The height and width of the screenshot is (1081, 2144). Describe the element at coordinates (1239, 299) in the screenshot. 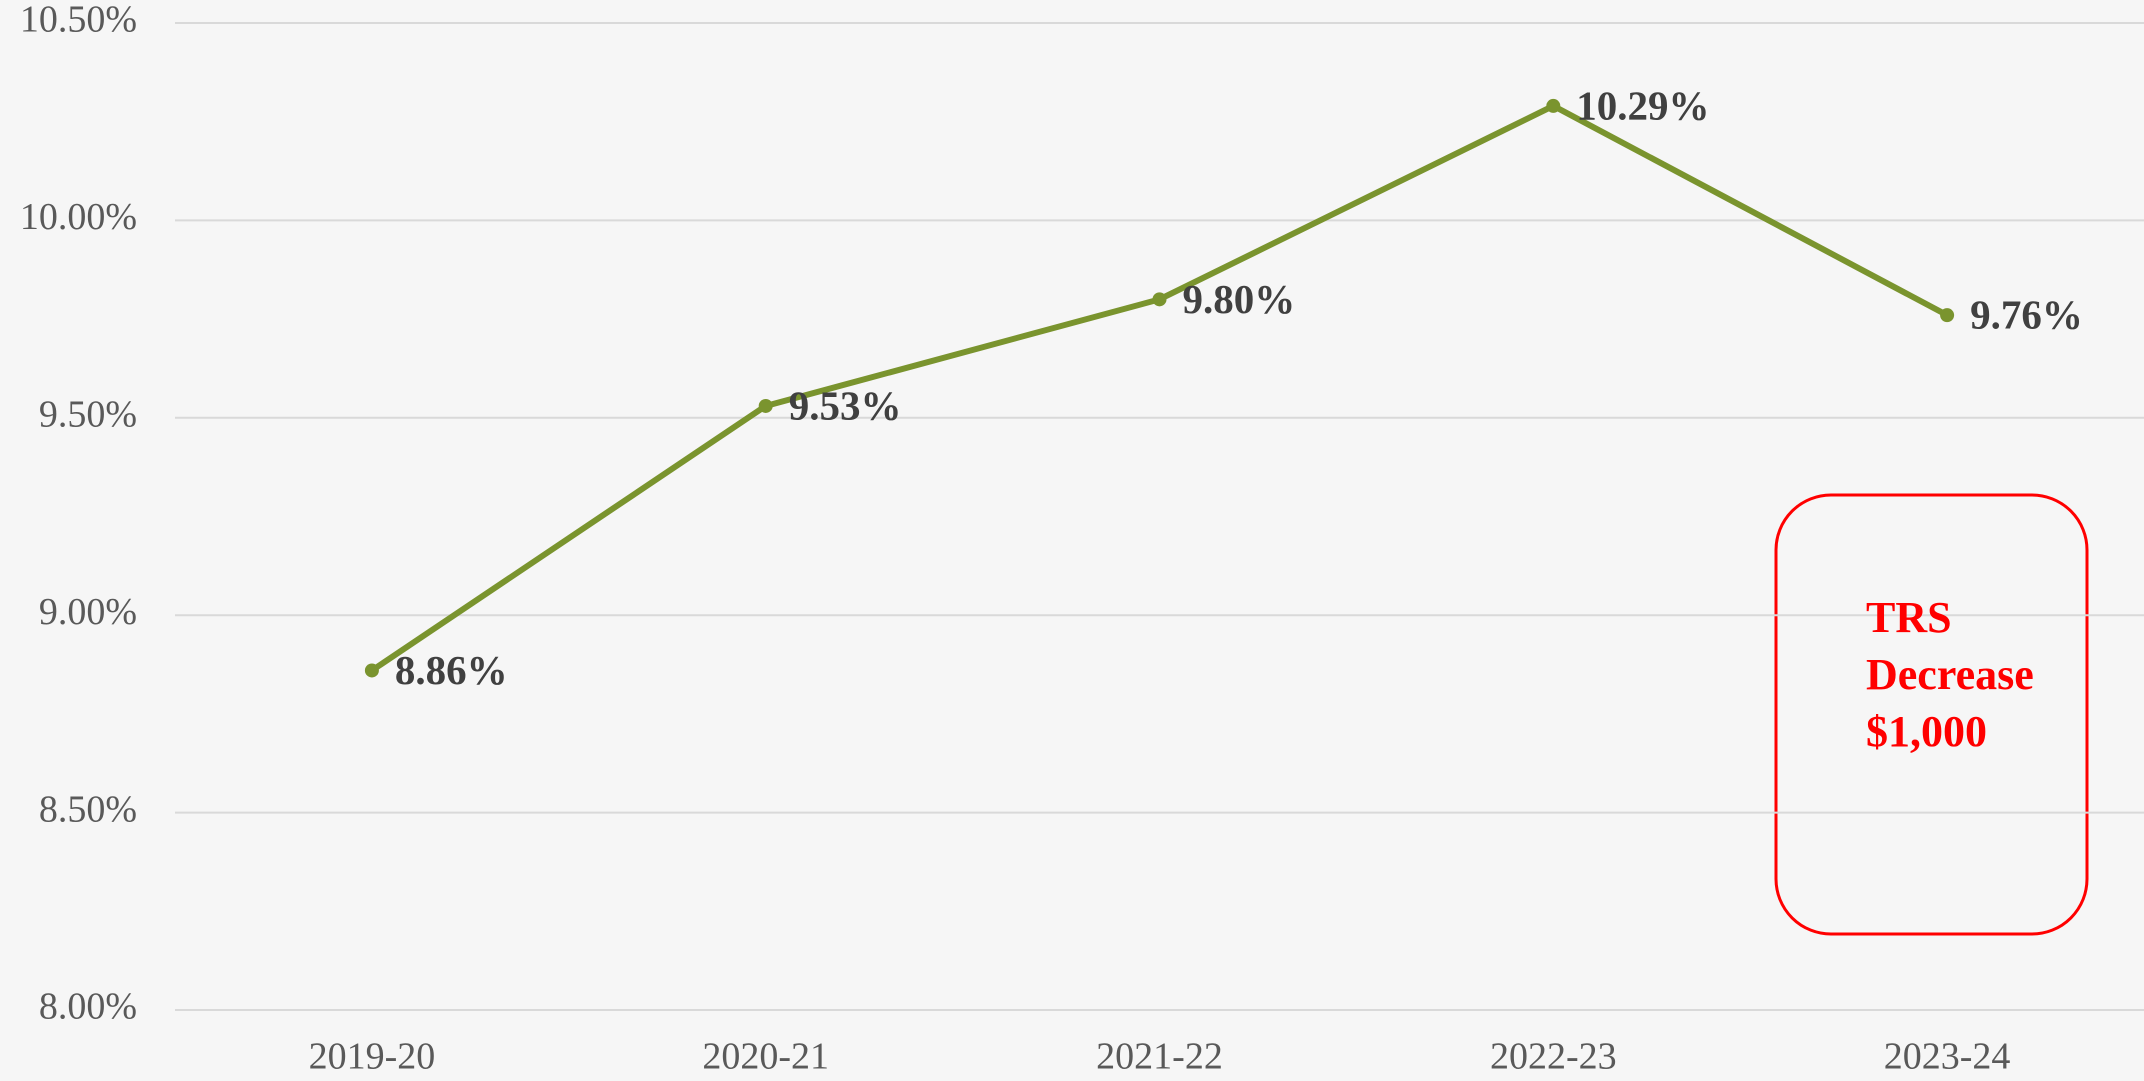

I see `data-label: 9.80%` at that location.